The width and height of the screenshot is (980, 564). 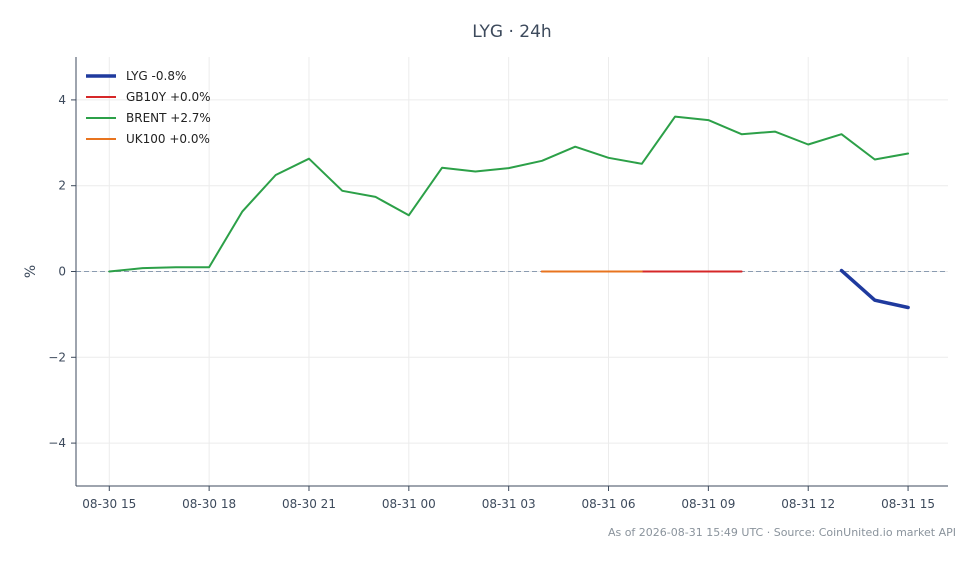 I want to click on legend-label: BRENT +2.7%, so click(x=168, y=118).